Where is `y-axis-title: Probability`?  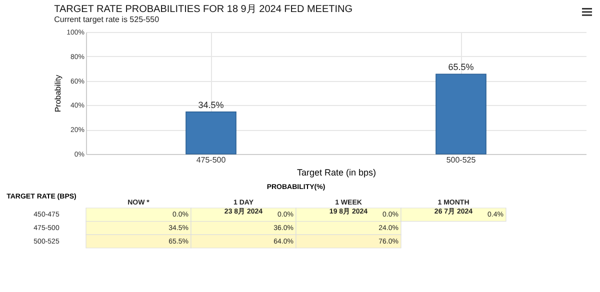
y-axis-title: Probability is located at coordinates (58, 93).